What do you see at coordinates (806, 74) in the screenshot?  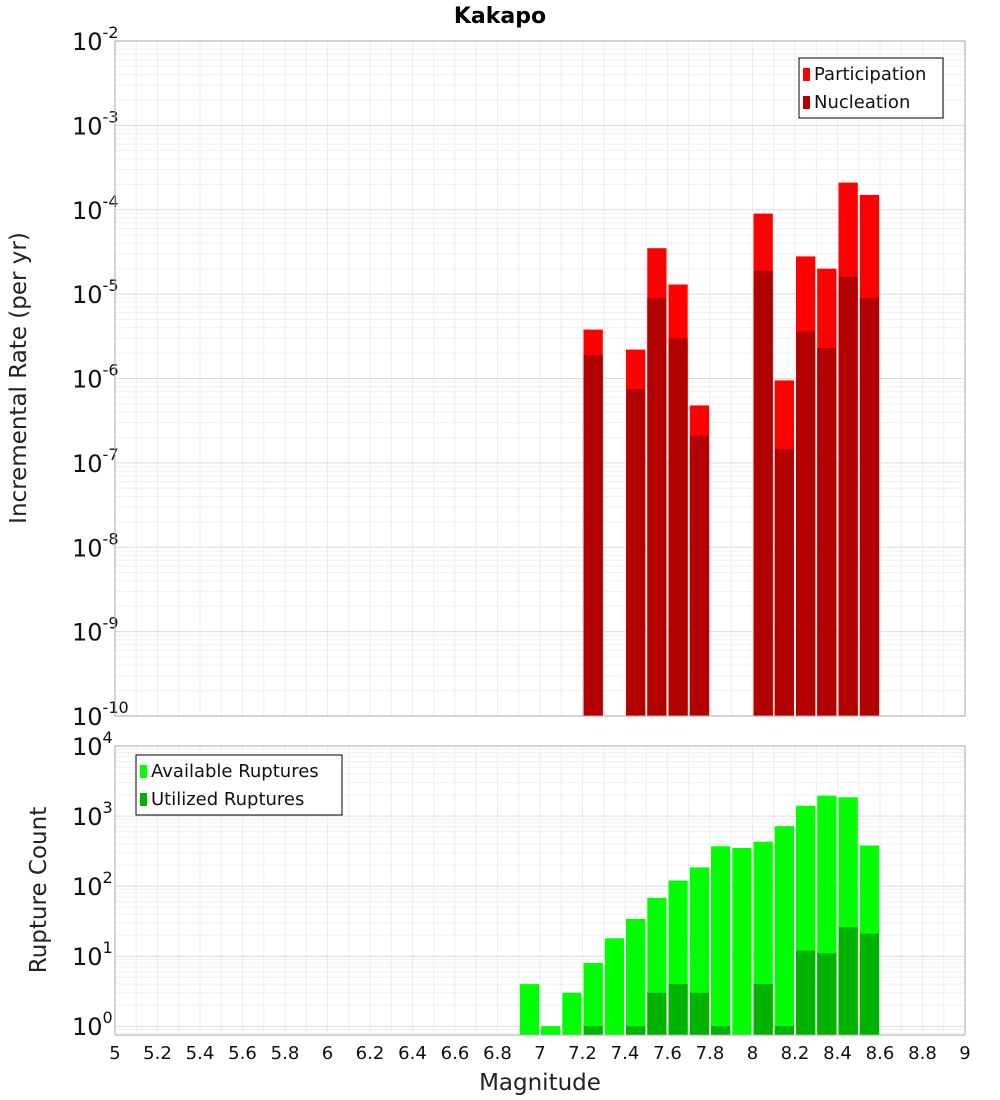 I see `legend-swatch-participation` at bounding box center [806, 74].